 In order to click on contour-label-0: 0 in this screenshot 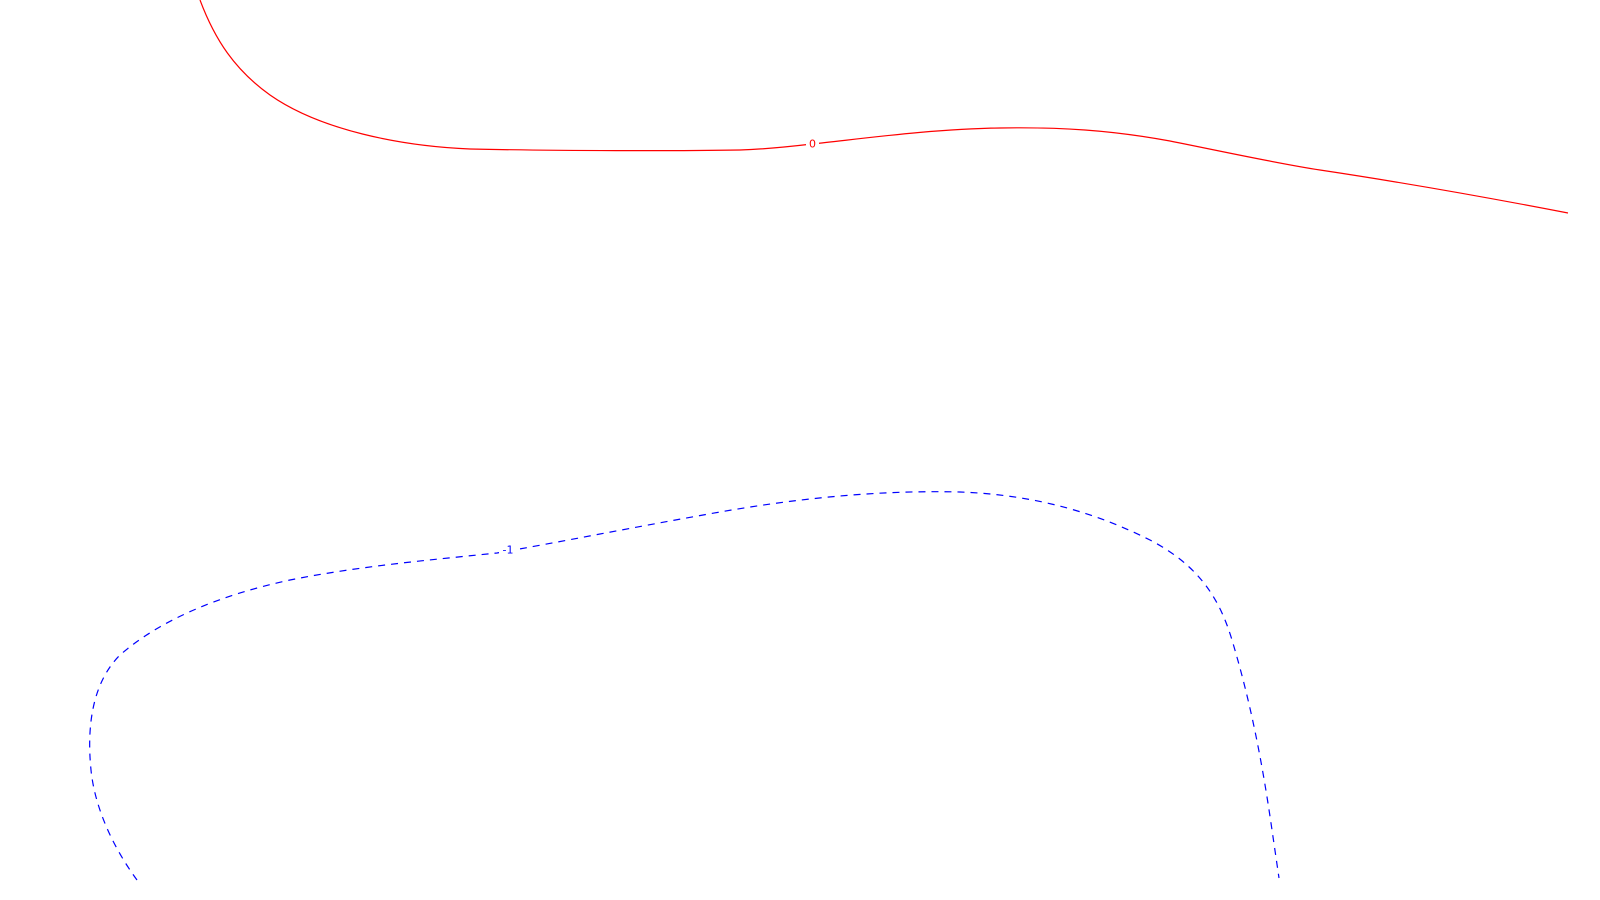, I will do `click(812, 144)`.